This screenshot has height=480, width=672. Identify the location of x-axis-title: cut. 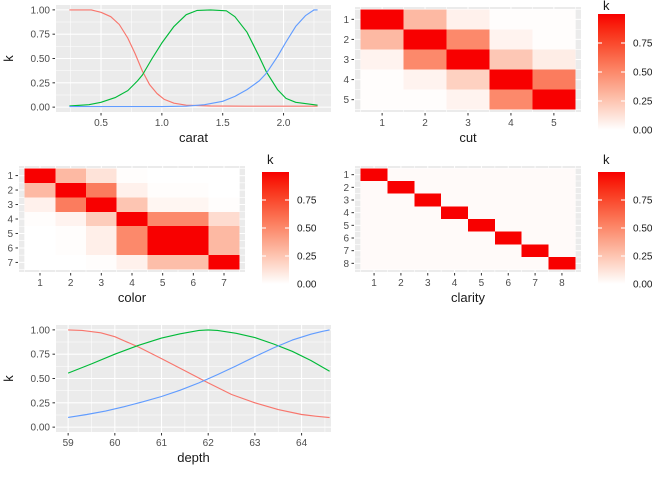
(468, 137).